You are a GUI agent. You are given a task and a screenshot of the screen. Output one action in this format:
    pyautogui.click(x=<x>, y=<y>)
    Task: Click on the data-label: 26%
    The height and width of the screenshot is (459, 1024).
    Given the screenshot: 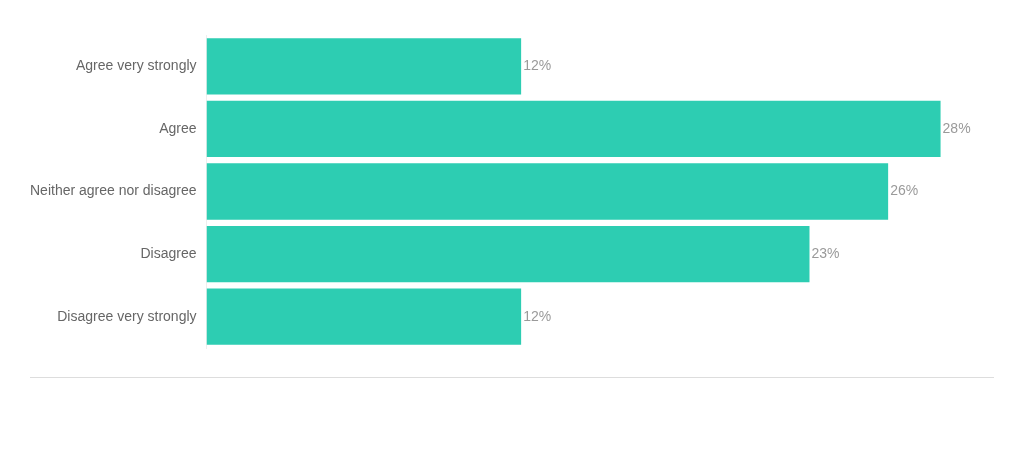 What is the action you would take?
    pyautogui.click(x=904, y=190)
    